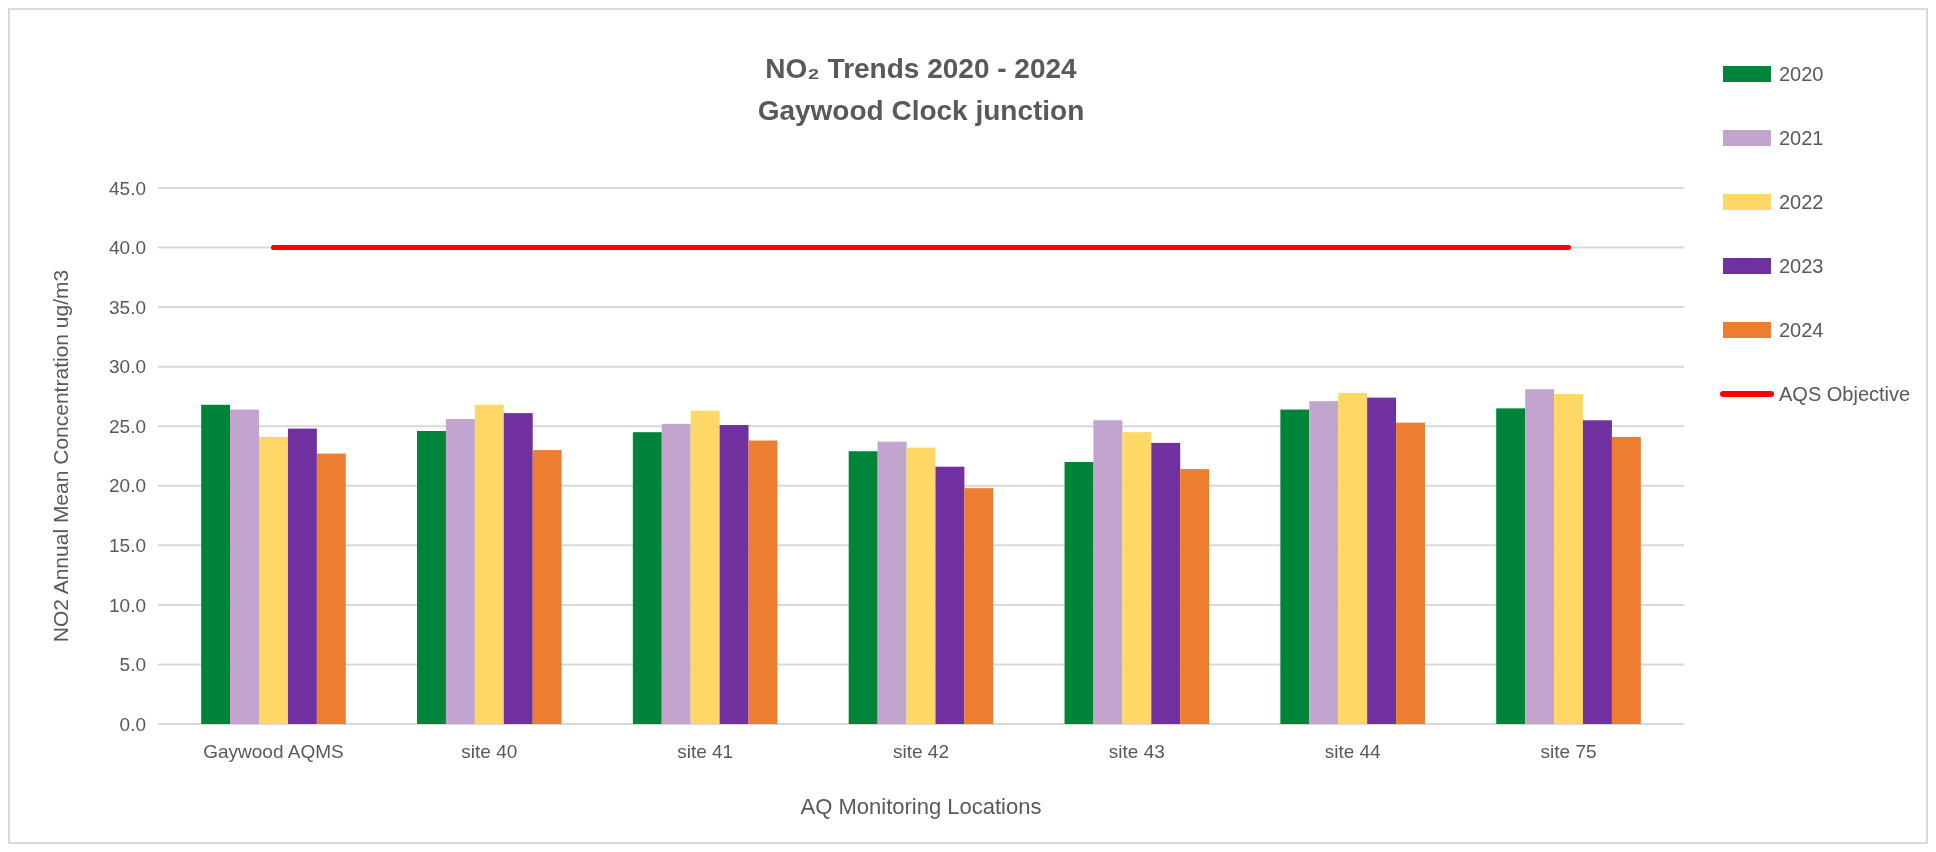 Image resolution: width=1936 pixels, height=852 pixels. Describe the element at coordinates (132, 724) in the screenshot. I see `y-tick-label: 0.0` at that location.